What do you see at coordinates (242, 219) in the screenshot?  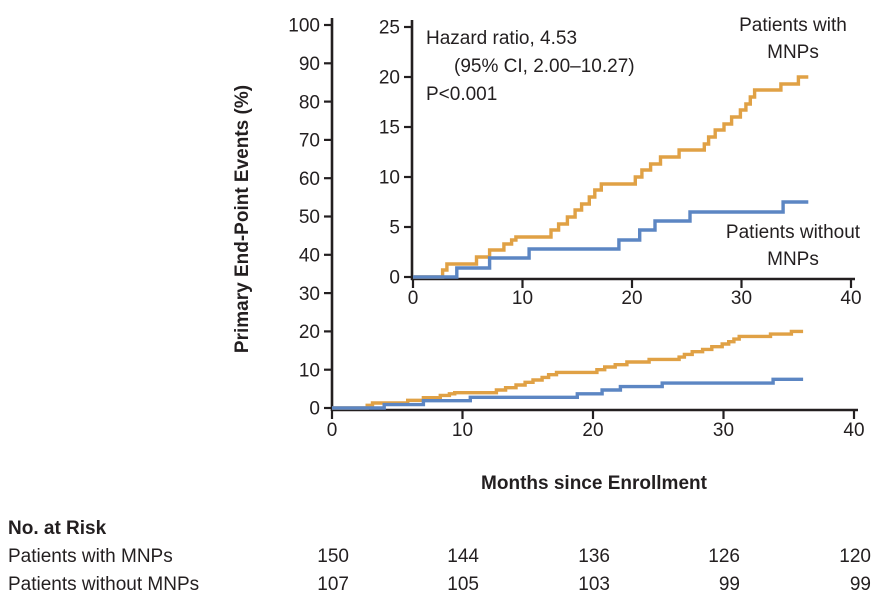 I see `y-axis-title: Primary End-Point Events (%)` at bounding box center [242, 219].